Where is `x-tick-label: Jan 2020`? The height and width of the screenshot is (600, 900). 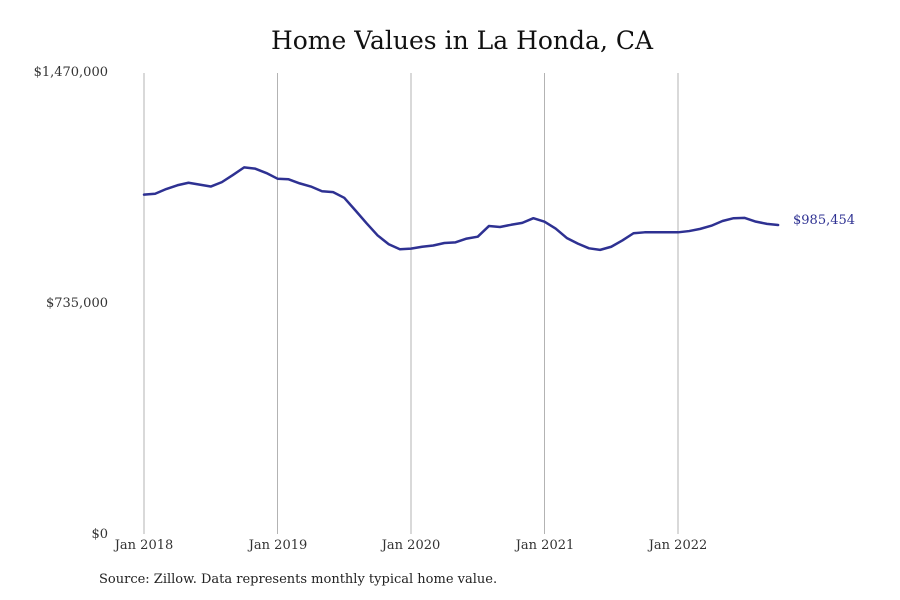
x-tick-label: Jan 2020 is located at coordinates (411, 545).